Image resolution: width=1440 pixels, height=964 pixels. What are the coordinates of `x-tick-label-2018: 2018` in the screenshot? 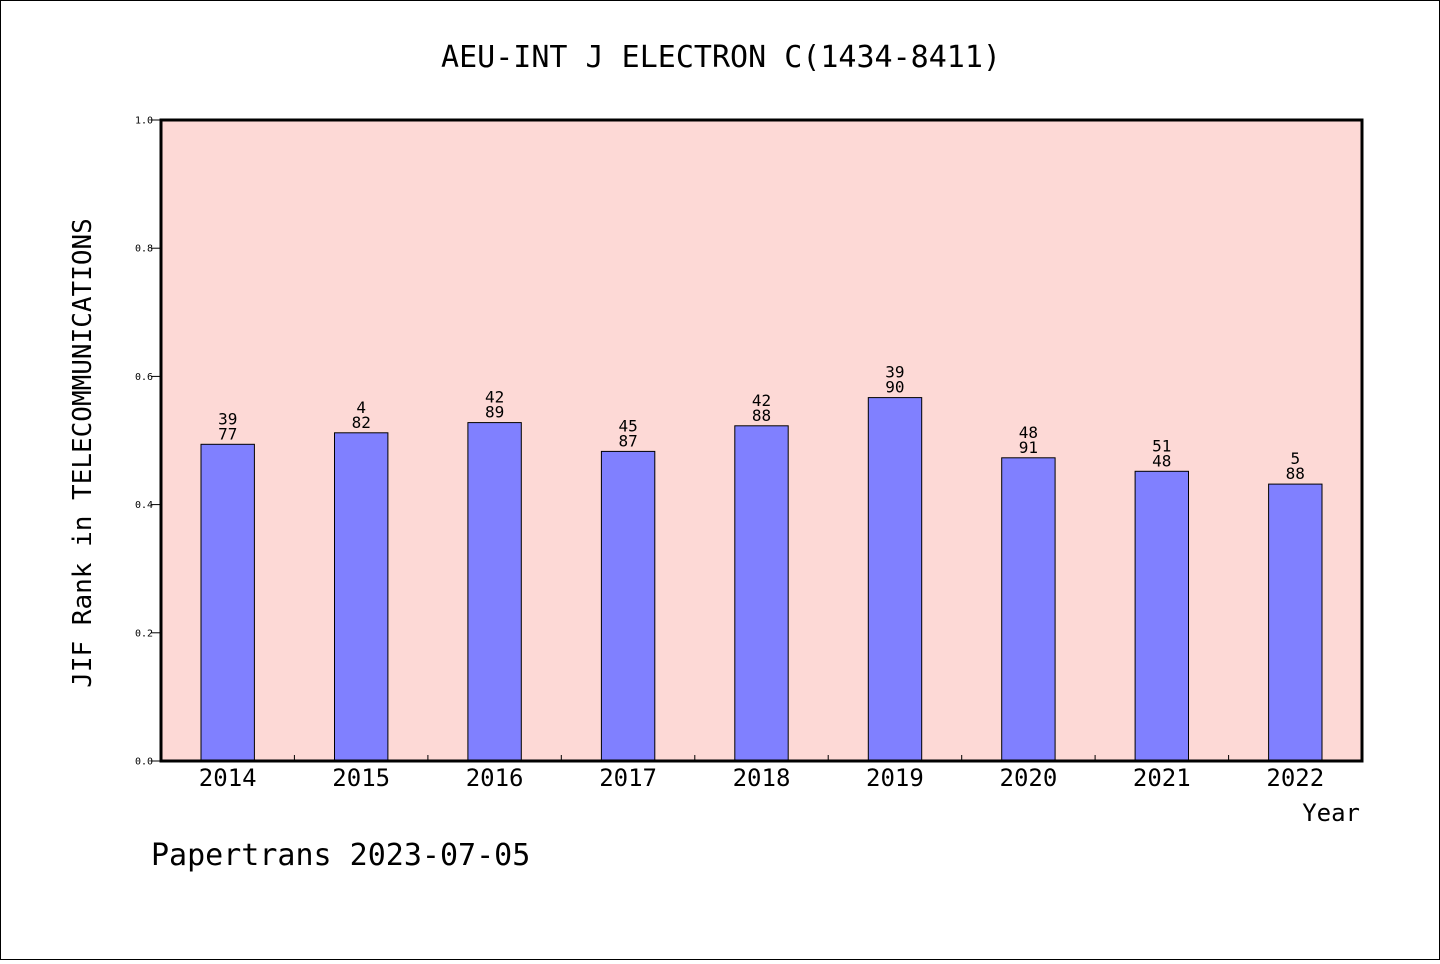 It's located at (762, 778).